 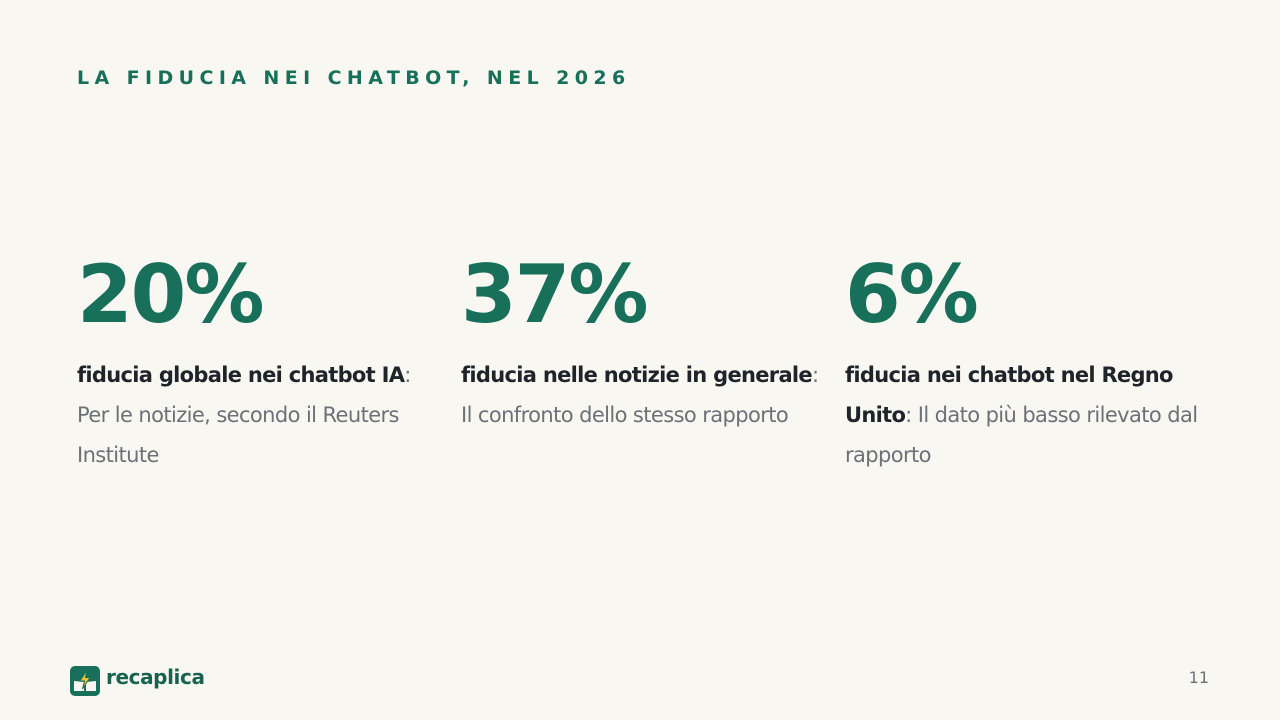 I want to click on stat-lead: fiducia nelle notizie in generale, so click(x=637, y=375).